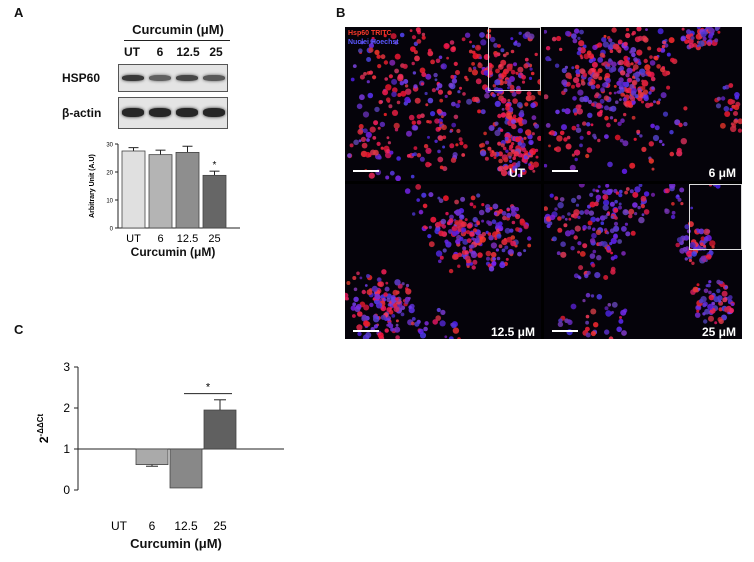 Image resolution: width=754 pixels, height=562 pixels. What do you see at coordinates (643, 104) in the screenshot?
I see `micro-cell-6um: 6 μM` at bounding box center [643, 104].